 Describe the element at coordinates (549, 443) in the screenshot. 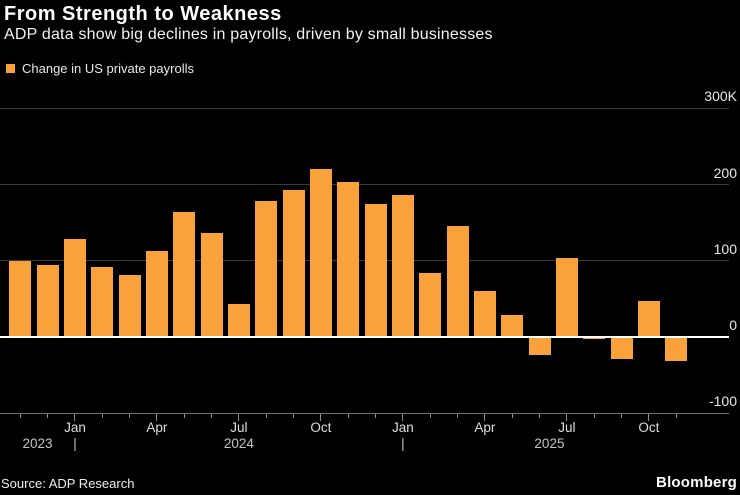

I see `x-axis-year-label: 2025` at that location.